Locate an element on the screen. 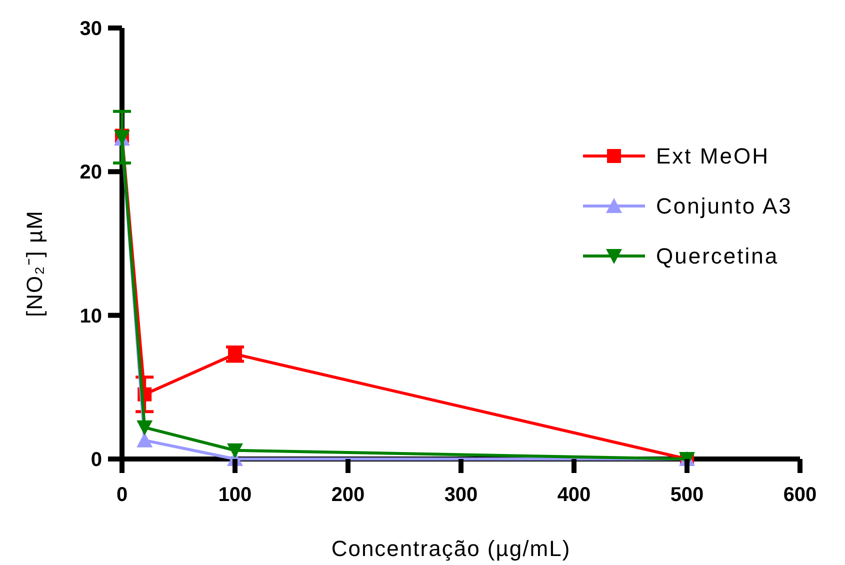  x-tick-label: 100 is located at coordinates (235, 495).